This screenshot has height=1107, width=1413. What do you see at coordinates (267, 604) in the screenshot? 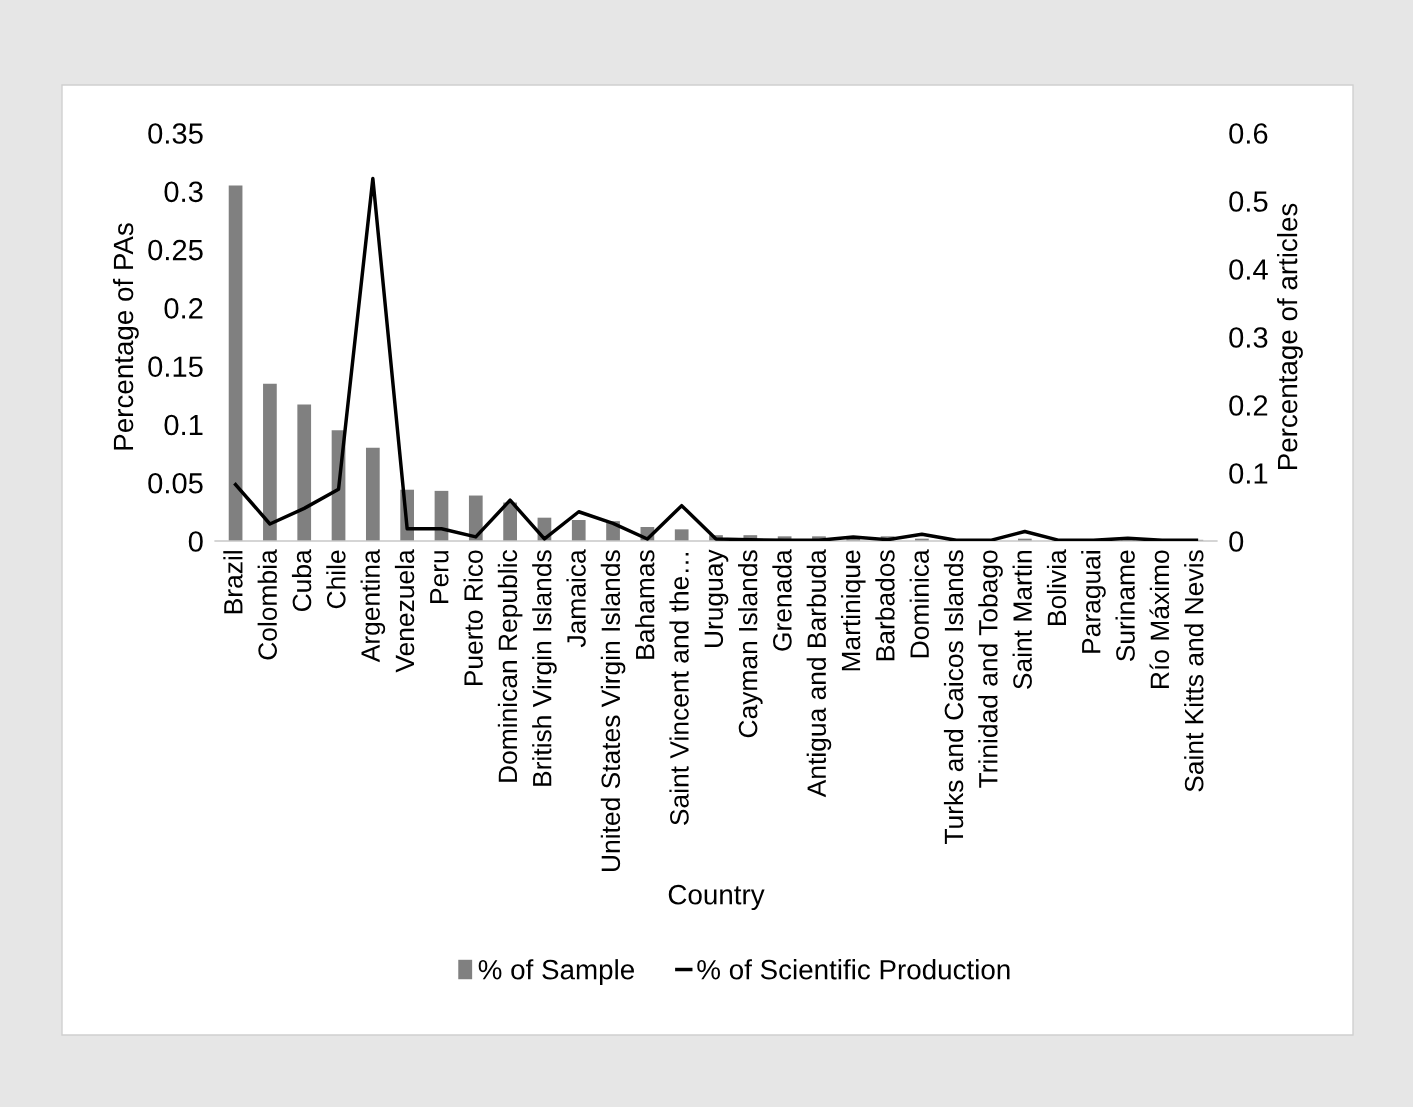
I see `x-tick-label: Colombia` at bounding box center [267, 604].